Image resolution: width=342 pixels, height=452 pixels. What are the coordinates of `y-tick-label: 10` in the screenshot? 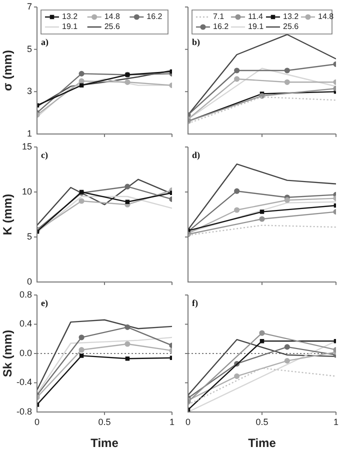 It's located at (27, 191).